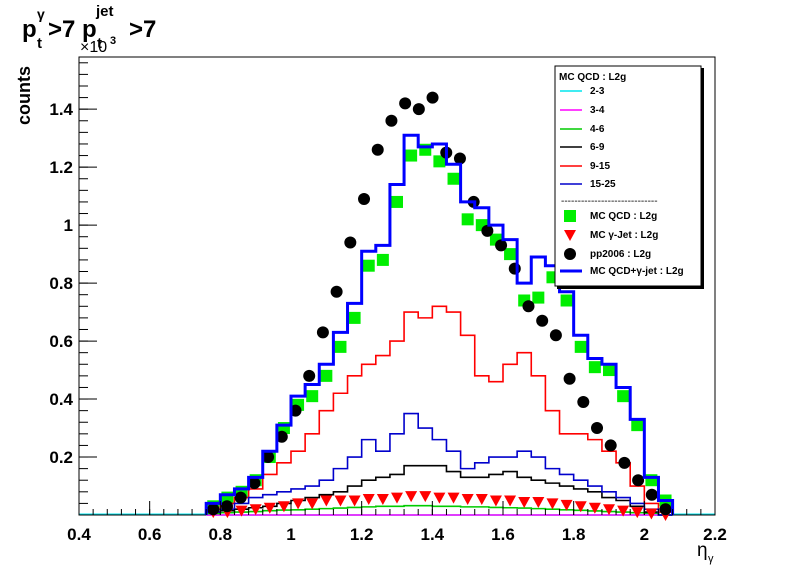  Describe the element at coordinates (93, 47) in the screenshot. I see `y-scale-text: ×10` at that location.